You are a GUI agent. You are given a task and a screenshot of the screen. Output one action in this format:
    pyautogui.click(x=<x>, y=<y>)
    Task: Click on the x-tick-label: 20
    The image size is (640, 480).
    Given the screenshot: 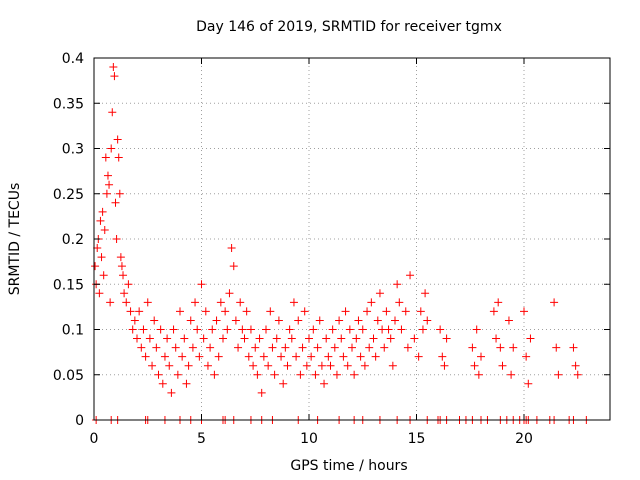 What is the action you would take?
    pyautogui.click(x=524, y=439)
    